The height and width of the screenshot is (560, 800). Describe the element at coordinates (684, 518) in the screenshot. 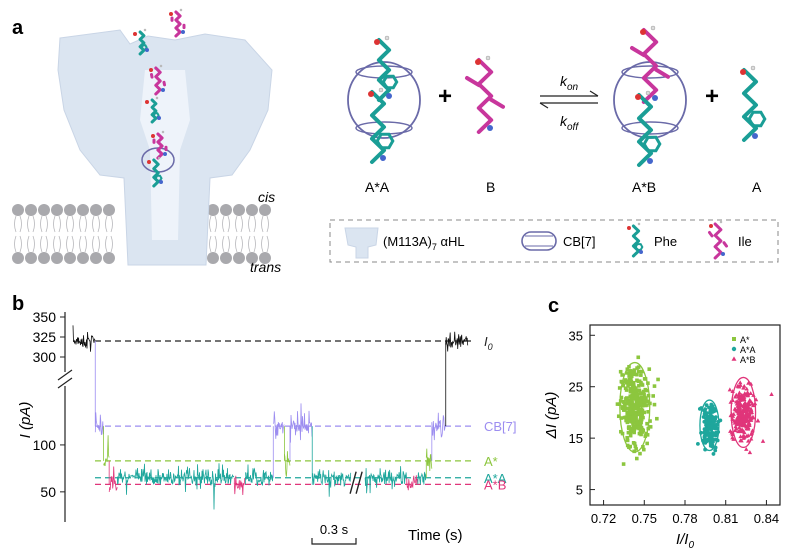

I see `x-tick-label: 0.78` at that location.